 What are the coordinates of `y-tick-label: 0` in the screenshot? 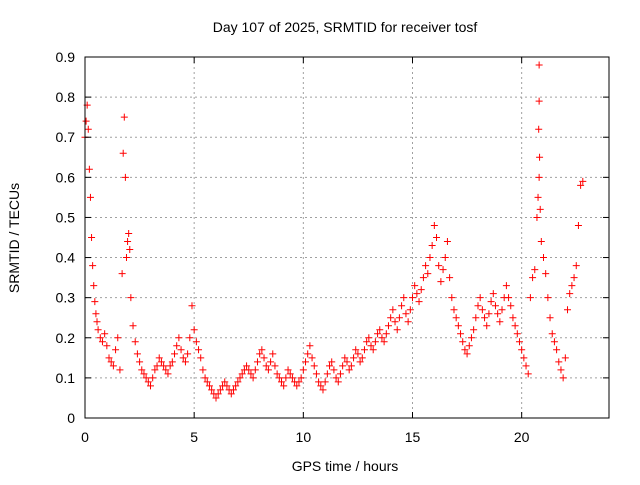 It's located at (71, 418).